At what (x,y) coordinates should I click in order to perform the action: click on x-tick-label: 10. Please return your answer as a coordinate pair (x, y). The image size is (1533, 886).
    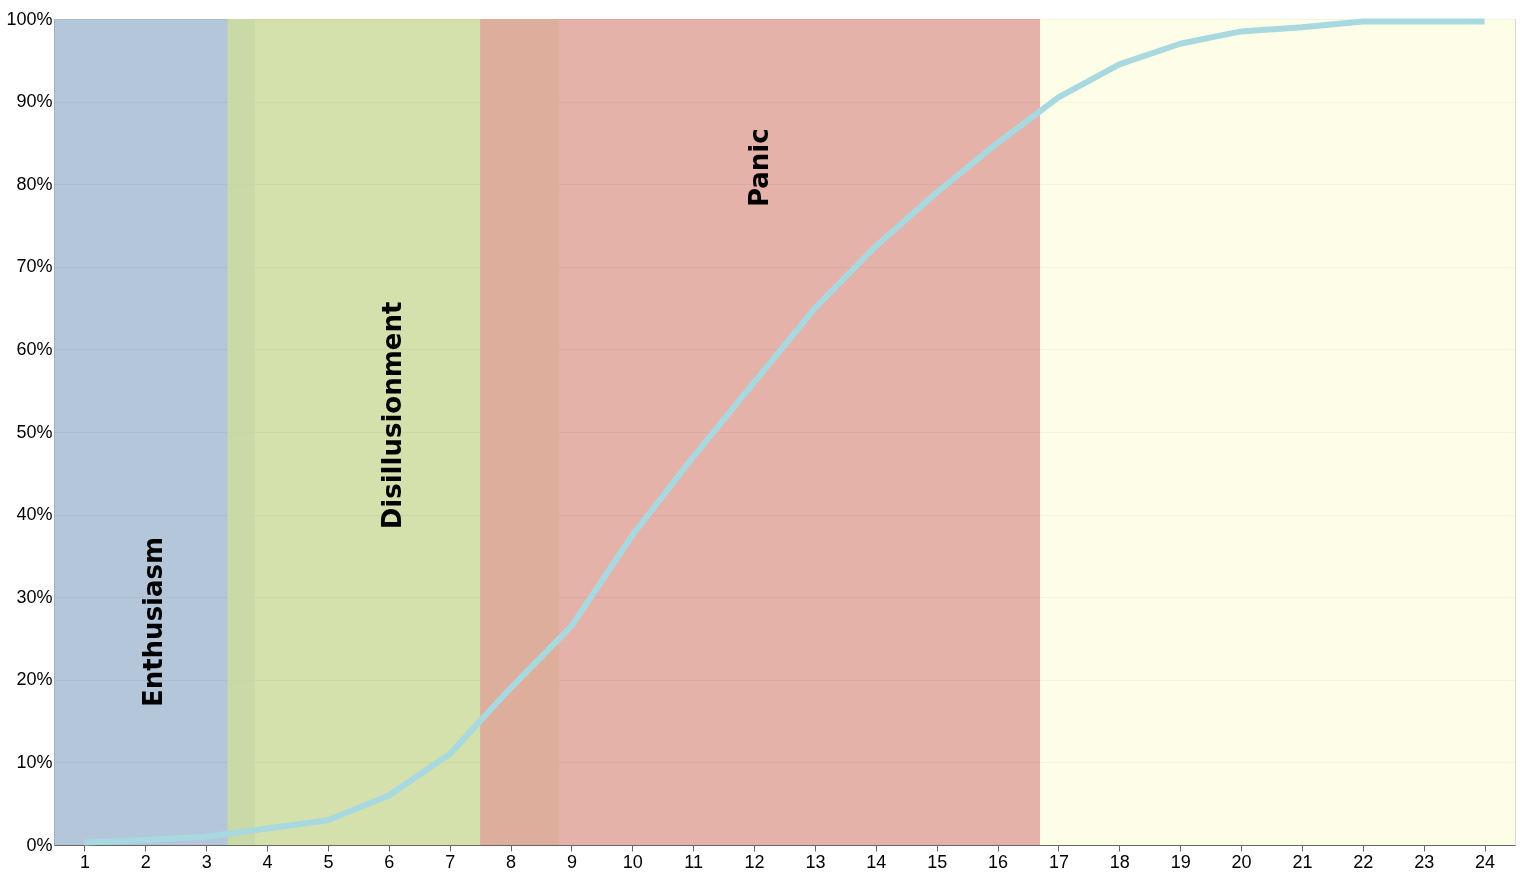
    Looking at the image, I should click on (632, 861).